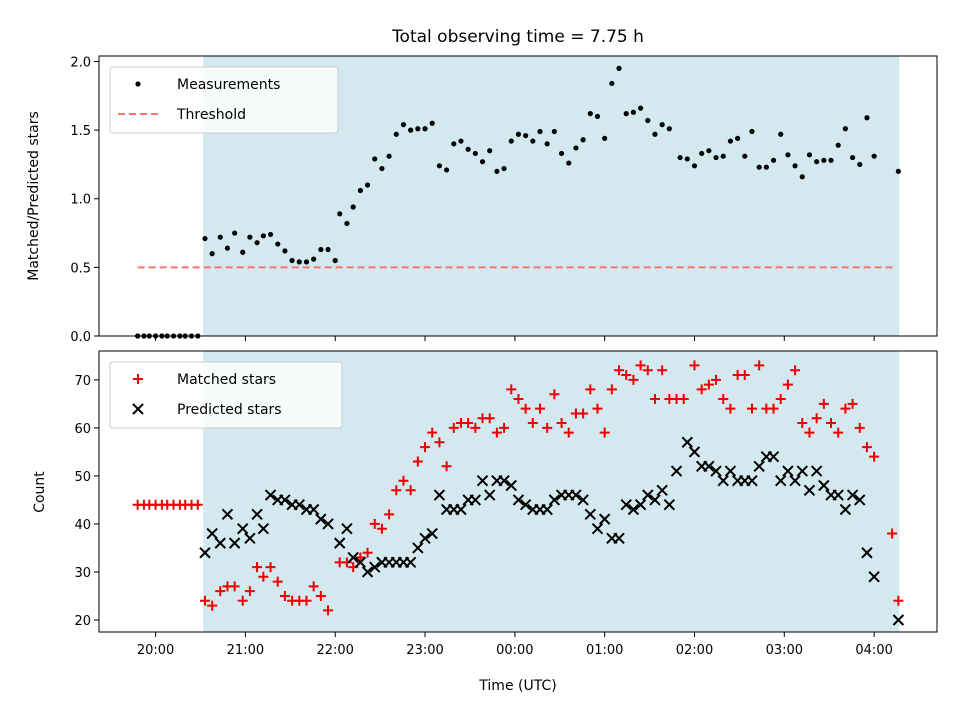 This screenshot has width=960, height=720. I want to click on top-y-tick-label: 0.0, so click(80, 337).